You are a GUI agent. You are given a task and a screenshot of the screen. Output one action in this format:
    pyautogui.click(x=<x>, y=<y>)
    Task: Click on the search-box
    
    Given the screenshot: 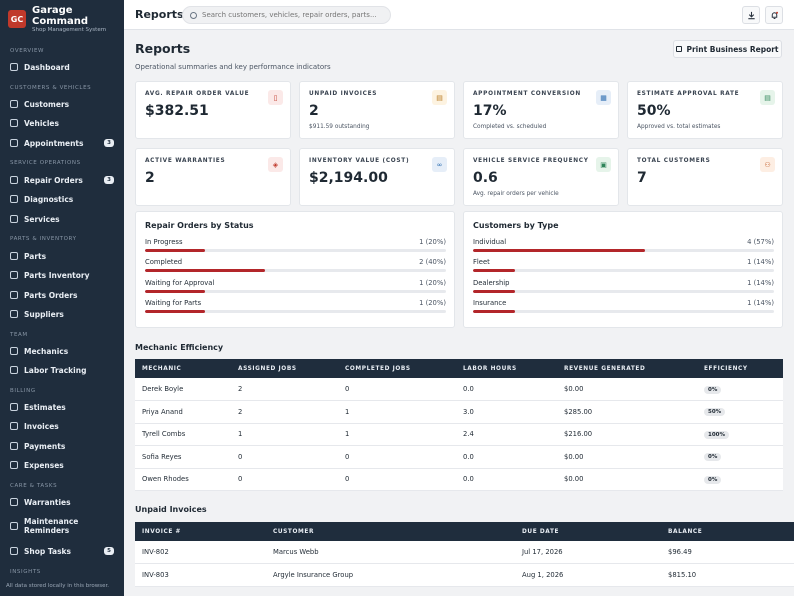 What is the action you would take?
    pyautogui.click(x=286, y=15)
    